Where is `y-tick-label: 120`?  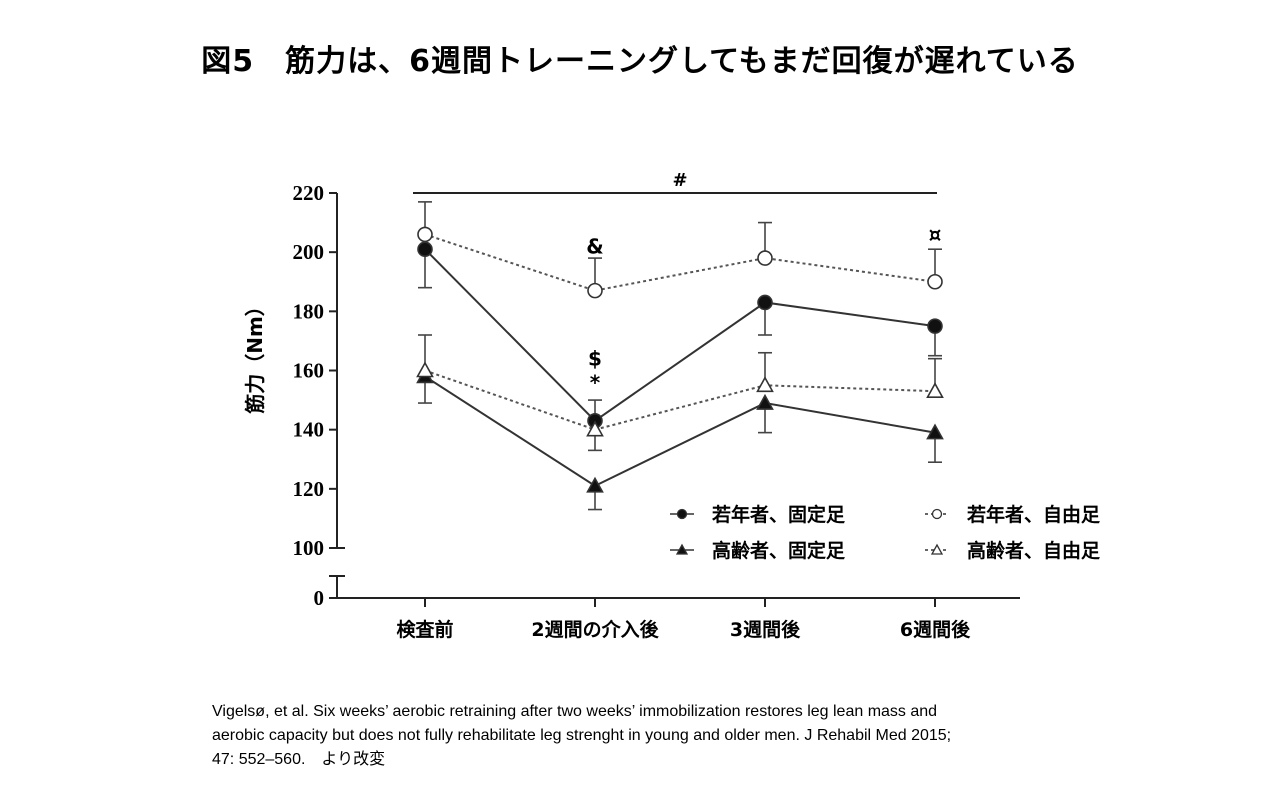 y-tick-label: 120 is located at coordinates (309, 489).